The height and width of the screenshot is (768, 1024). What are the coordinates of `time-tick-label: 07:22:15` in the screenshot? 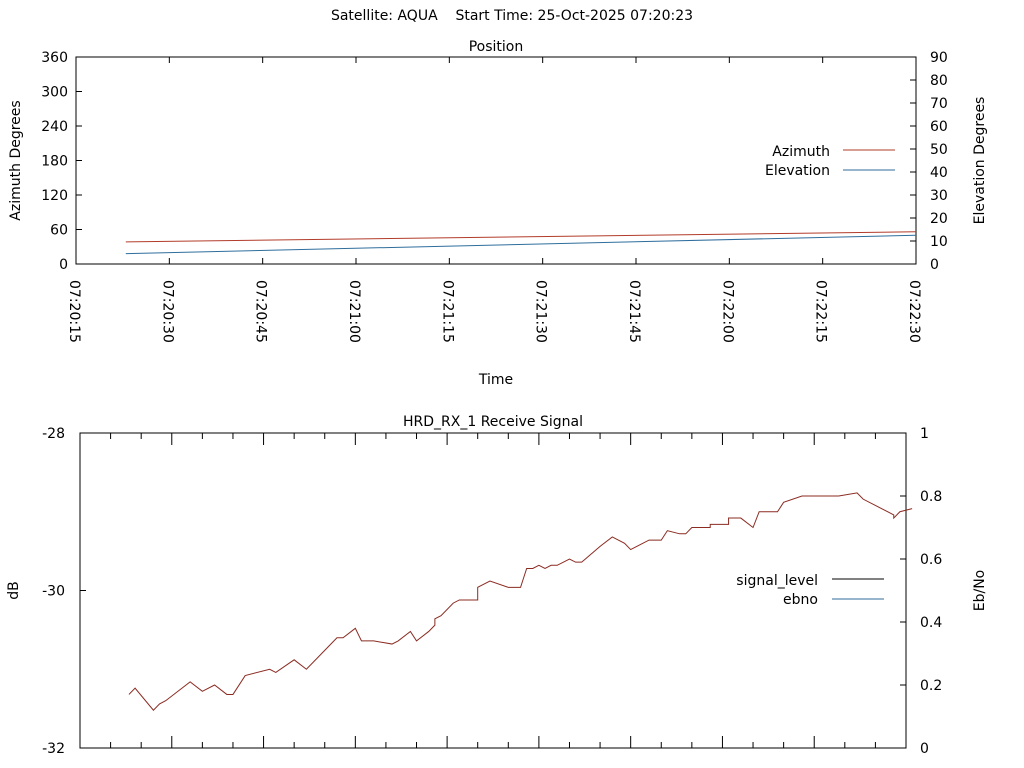 It's located at (821, 311).